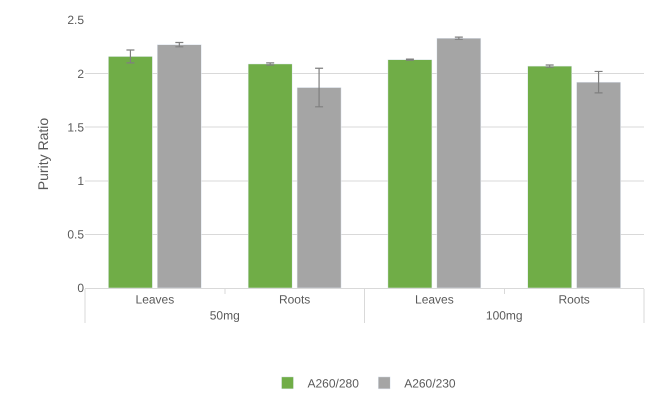  Describe the element at coordinates (430, 383) in the screenshot. I see `legend-label: A260/230` at that location.